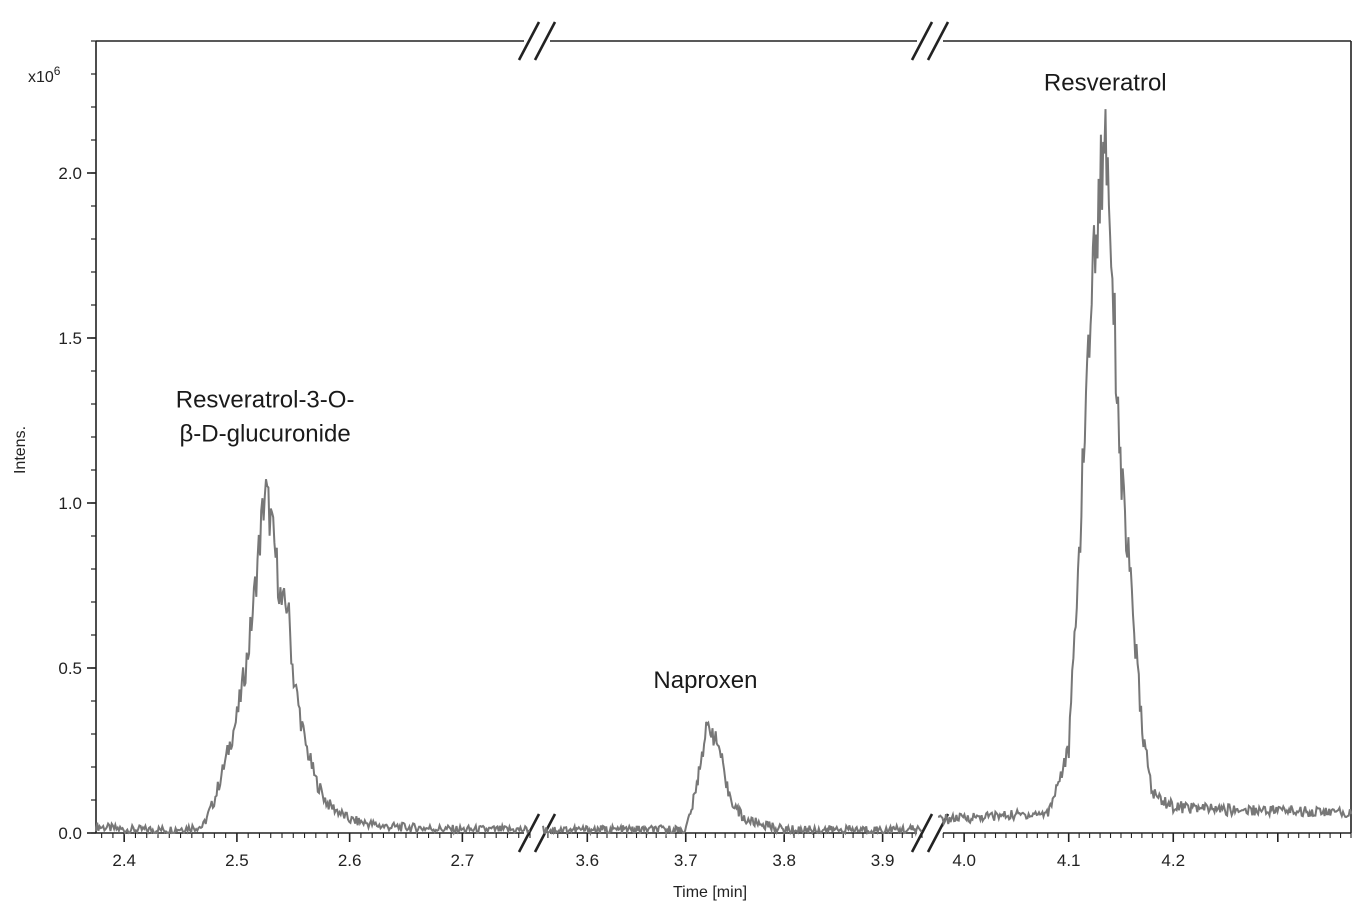 The height and width of the screenshot is (910, 1358). What do you see at coordinates (124, 860) in the screenshot?
I see `x-tick-label: 2.4` at bounding box center [124, 860].